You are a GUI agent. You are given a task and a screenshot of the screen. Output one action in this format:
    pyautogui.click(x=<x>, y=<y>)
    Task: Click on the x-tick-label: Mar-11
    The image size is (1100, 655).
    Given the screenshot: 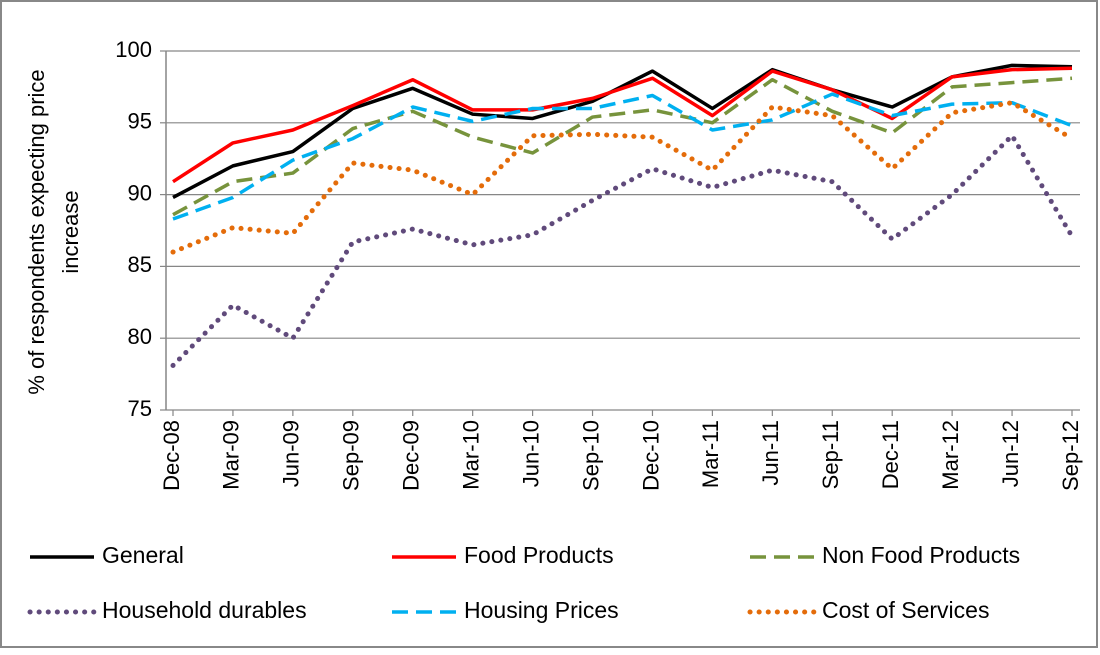 What is the action you would take?
    pyautogui.click(x=710, y=454)
    